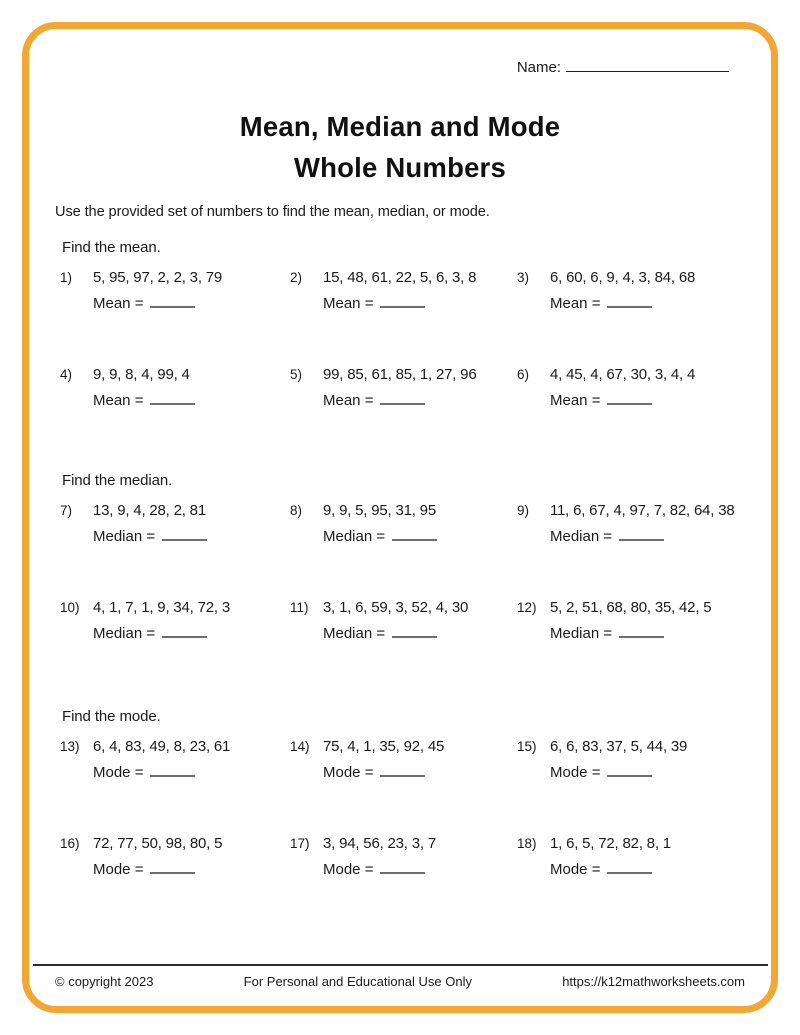 The height and width of the screenshot is (1035, 800). Describe the element at coordinates (379, 843) in the screenshot. I see `number-set: 3, 94, 56, 23, 3, 7` at that location.